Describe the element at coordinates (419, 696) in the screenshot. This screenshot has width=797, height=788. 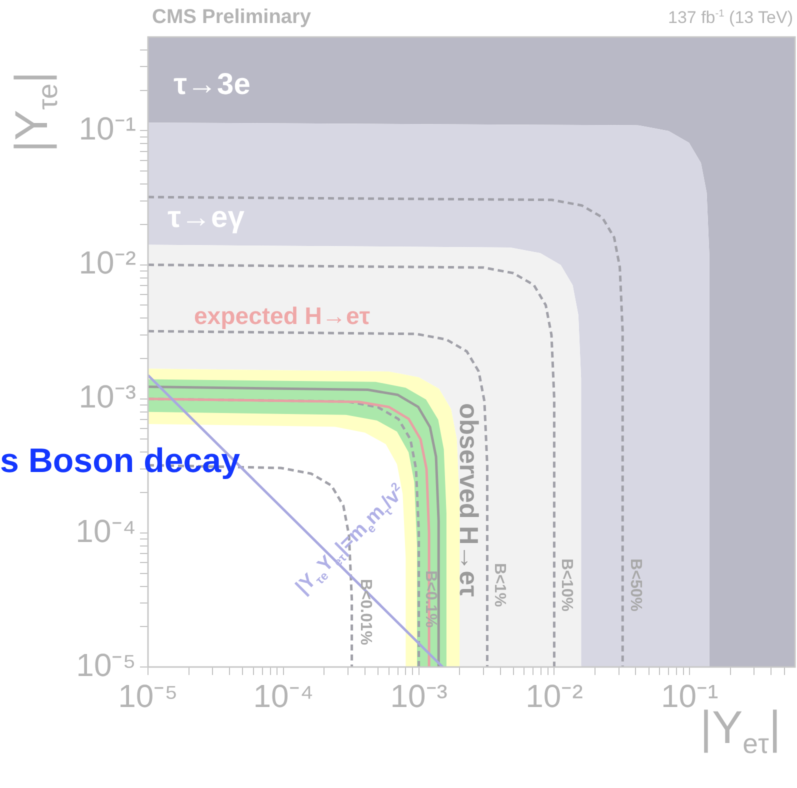
I see `x-tick-label: 10⁻³` at that location.